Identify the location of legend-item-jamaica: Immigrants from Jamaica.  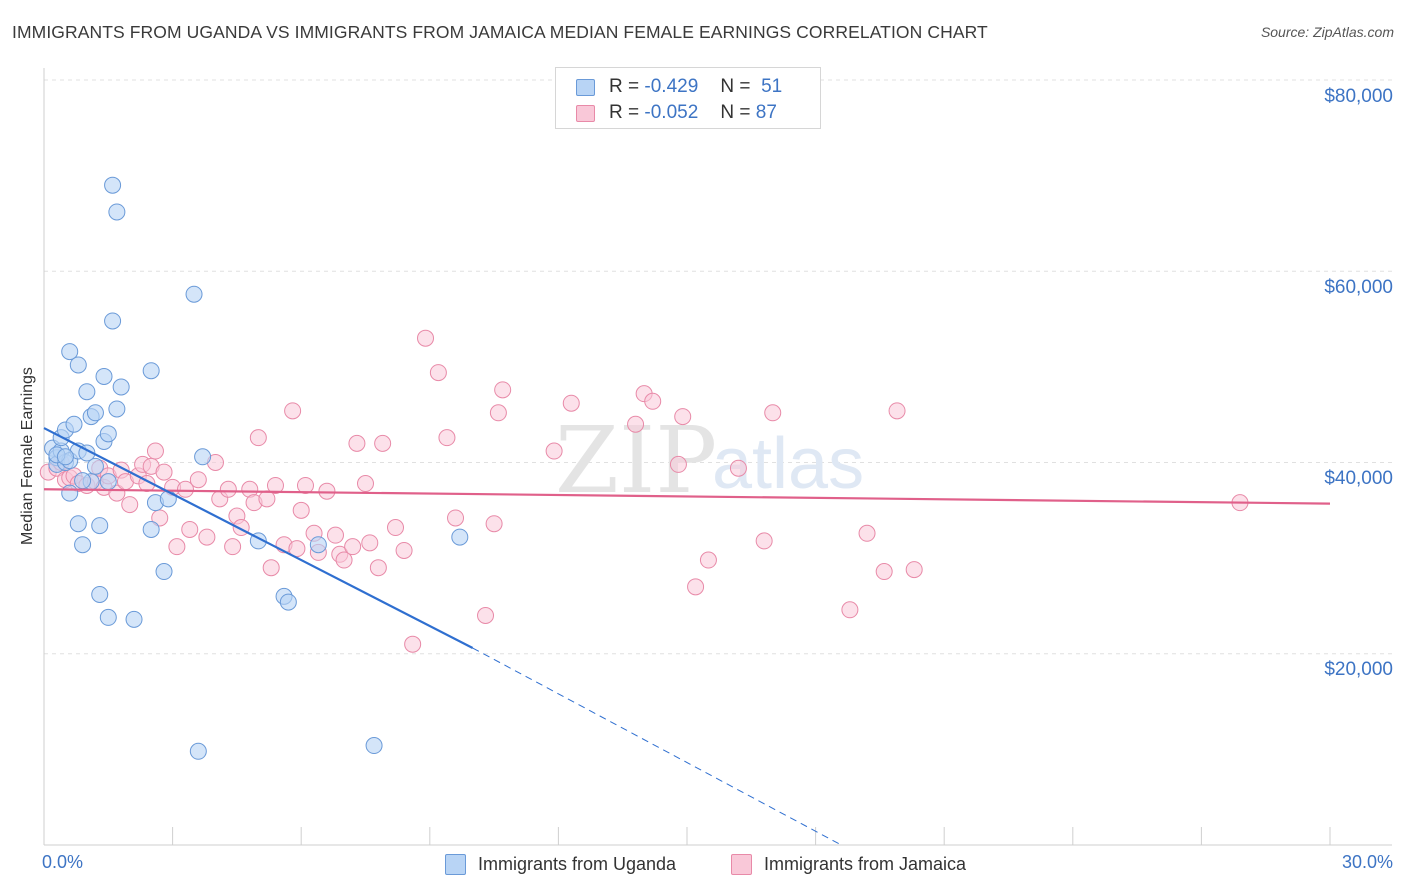
(848, 864).